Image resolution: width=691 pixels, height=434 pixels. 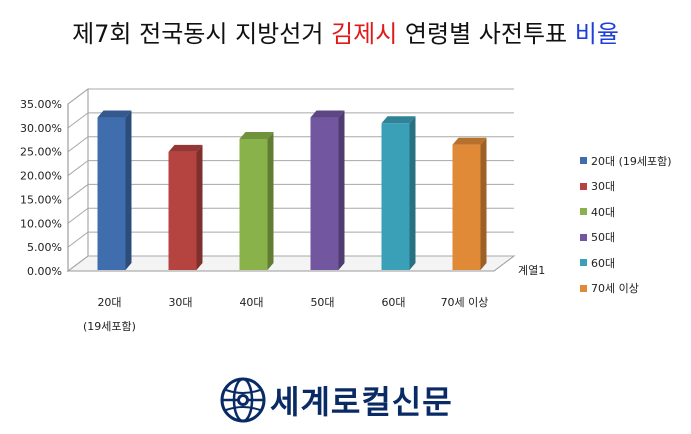 What do you see at coordinates (603, 263) in the screenshot?
I see `legend-label: 60대` at bounding box center [603, 263].